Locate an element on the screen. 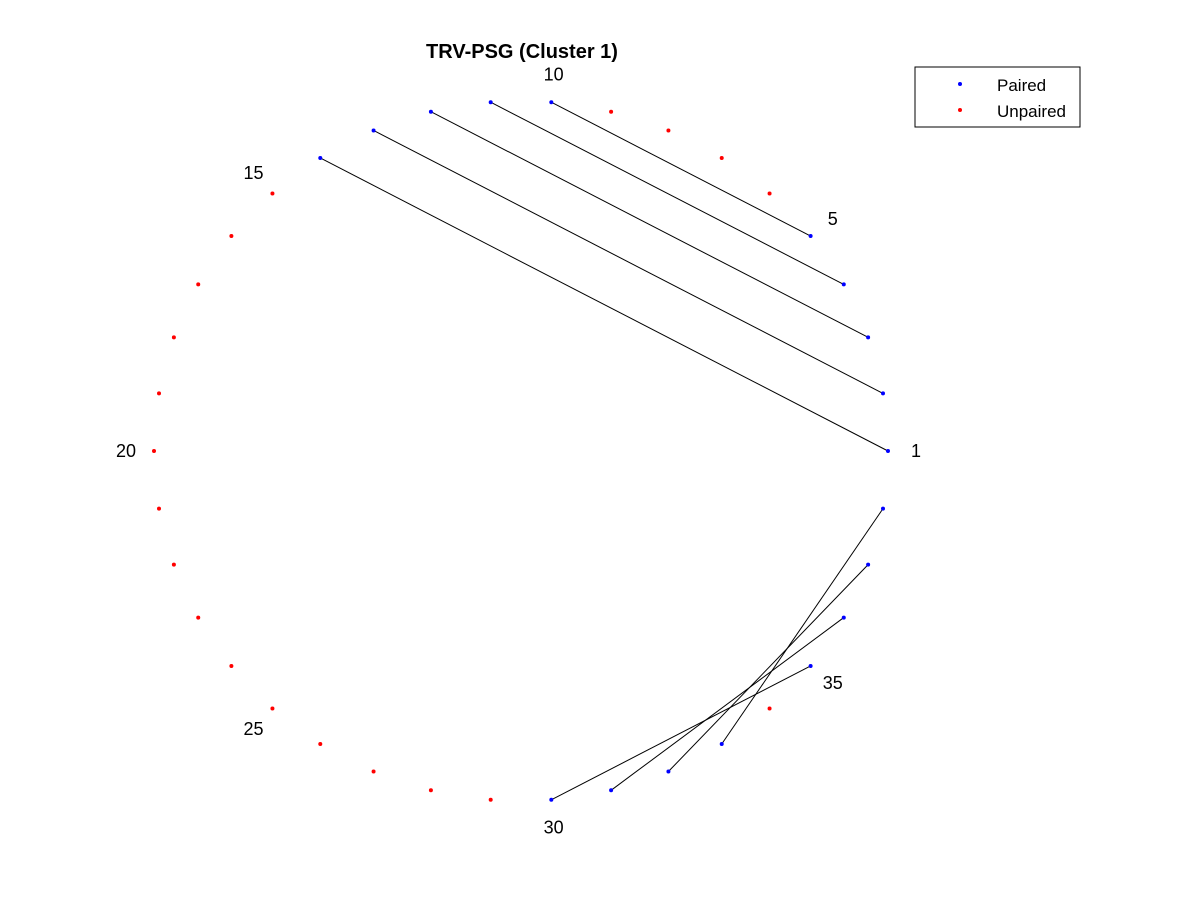 The width and height of the screenshot is (1200, 900). index-label-35: 35 is located at coordinates (833, 683).